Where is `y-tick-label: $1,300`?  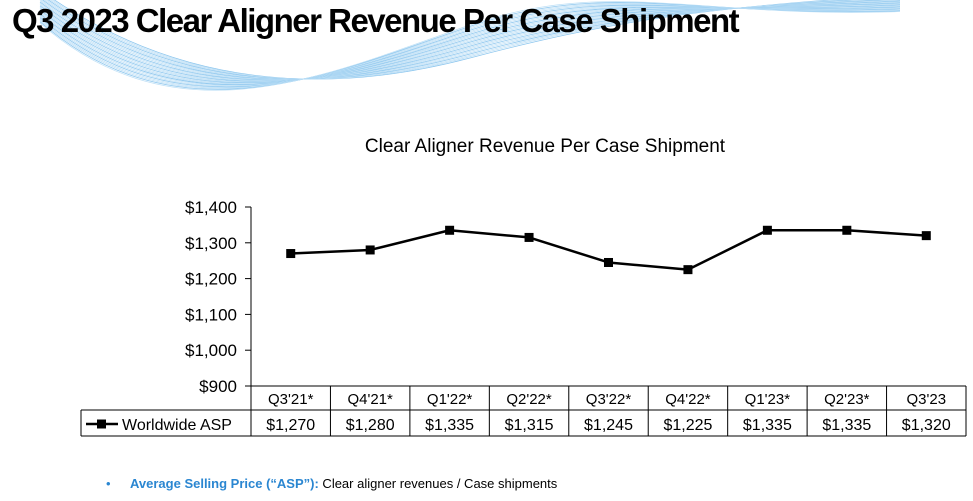 y-tick-label: $1,300 is located at coordinates (211, 243).